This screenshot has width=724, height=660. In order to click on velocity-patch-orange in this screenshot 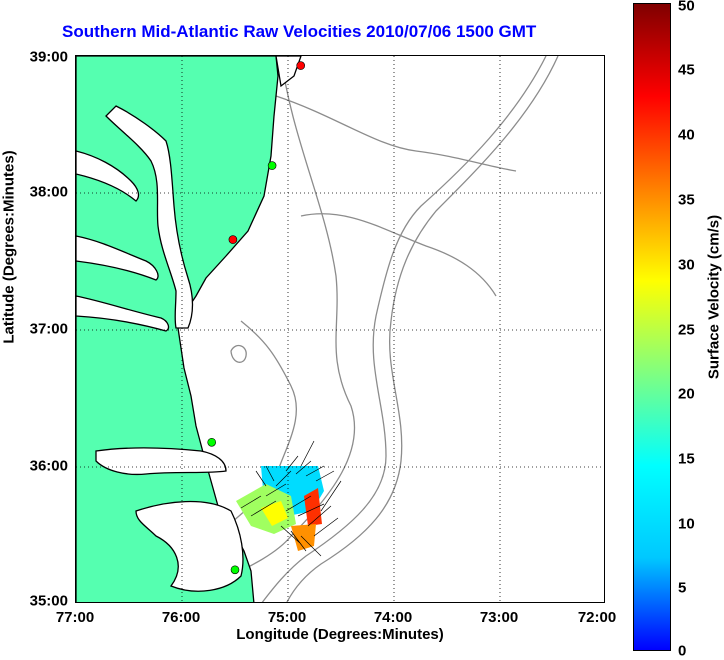, I will do `click(303, 537)`.